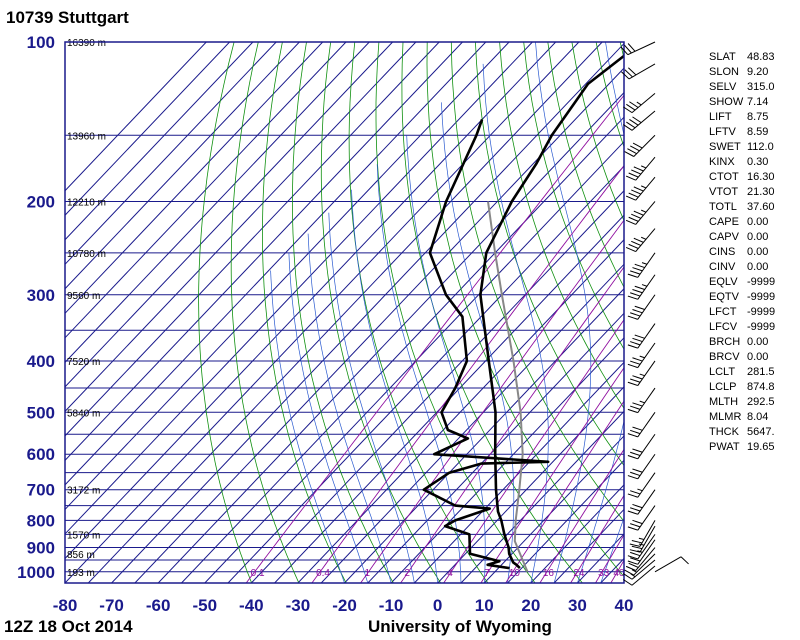  What do you see at coordinates (720, 117) in the screenshot?
I see `index-key: LIFT` at bounding box center [720, 117].